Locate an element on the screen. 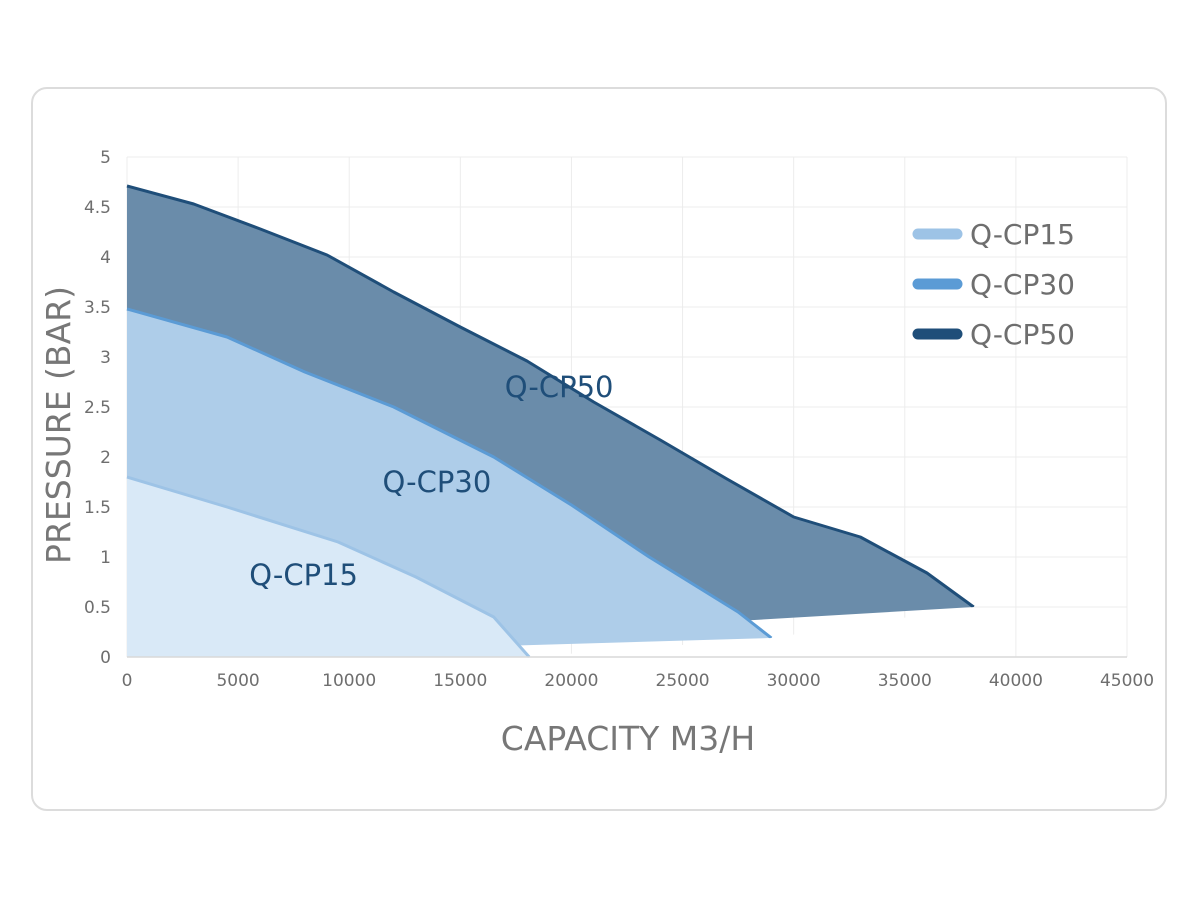  legend-label: Q-CP30 is located at coordinates (1022, 284).